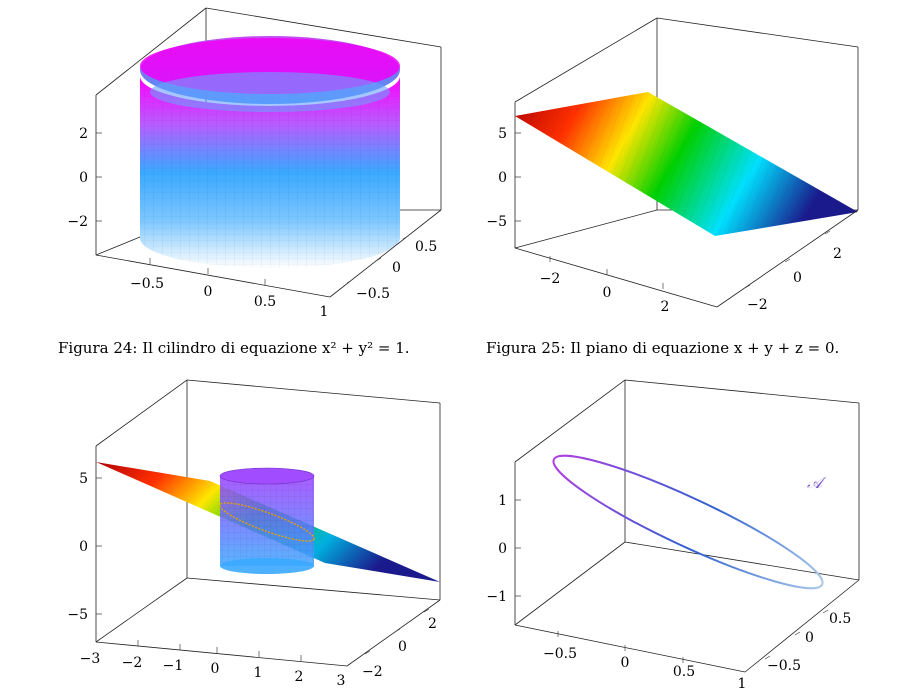  What do you see at coordinates (83, 134) in the screenshot?
I see `z-tick-label: 2` at bounding box center [83, 134].